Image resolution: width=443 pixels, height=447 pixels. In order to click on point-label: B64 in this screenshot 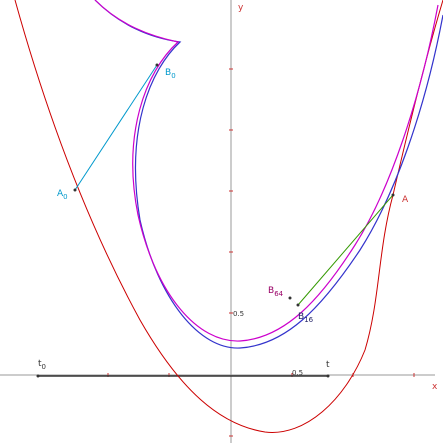, I will do `click(276, 292)`.